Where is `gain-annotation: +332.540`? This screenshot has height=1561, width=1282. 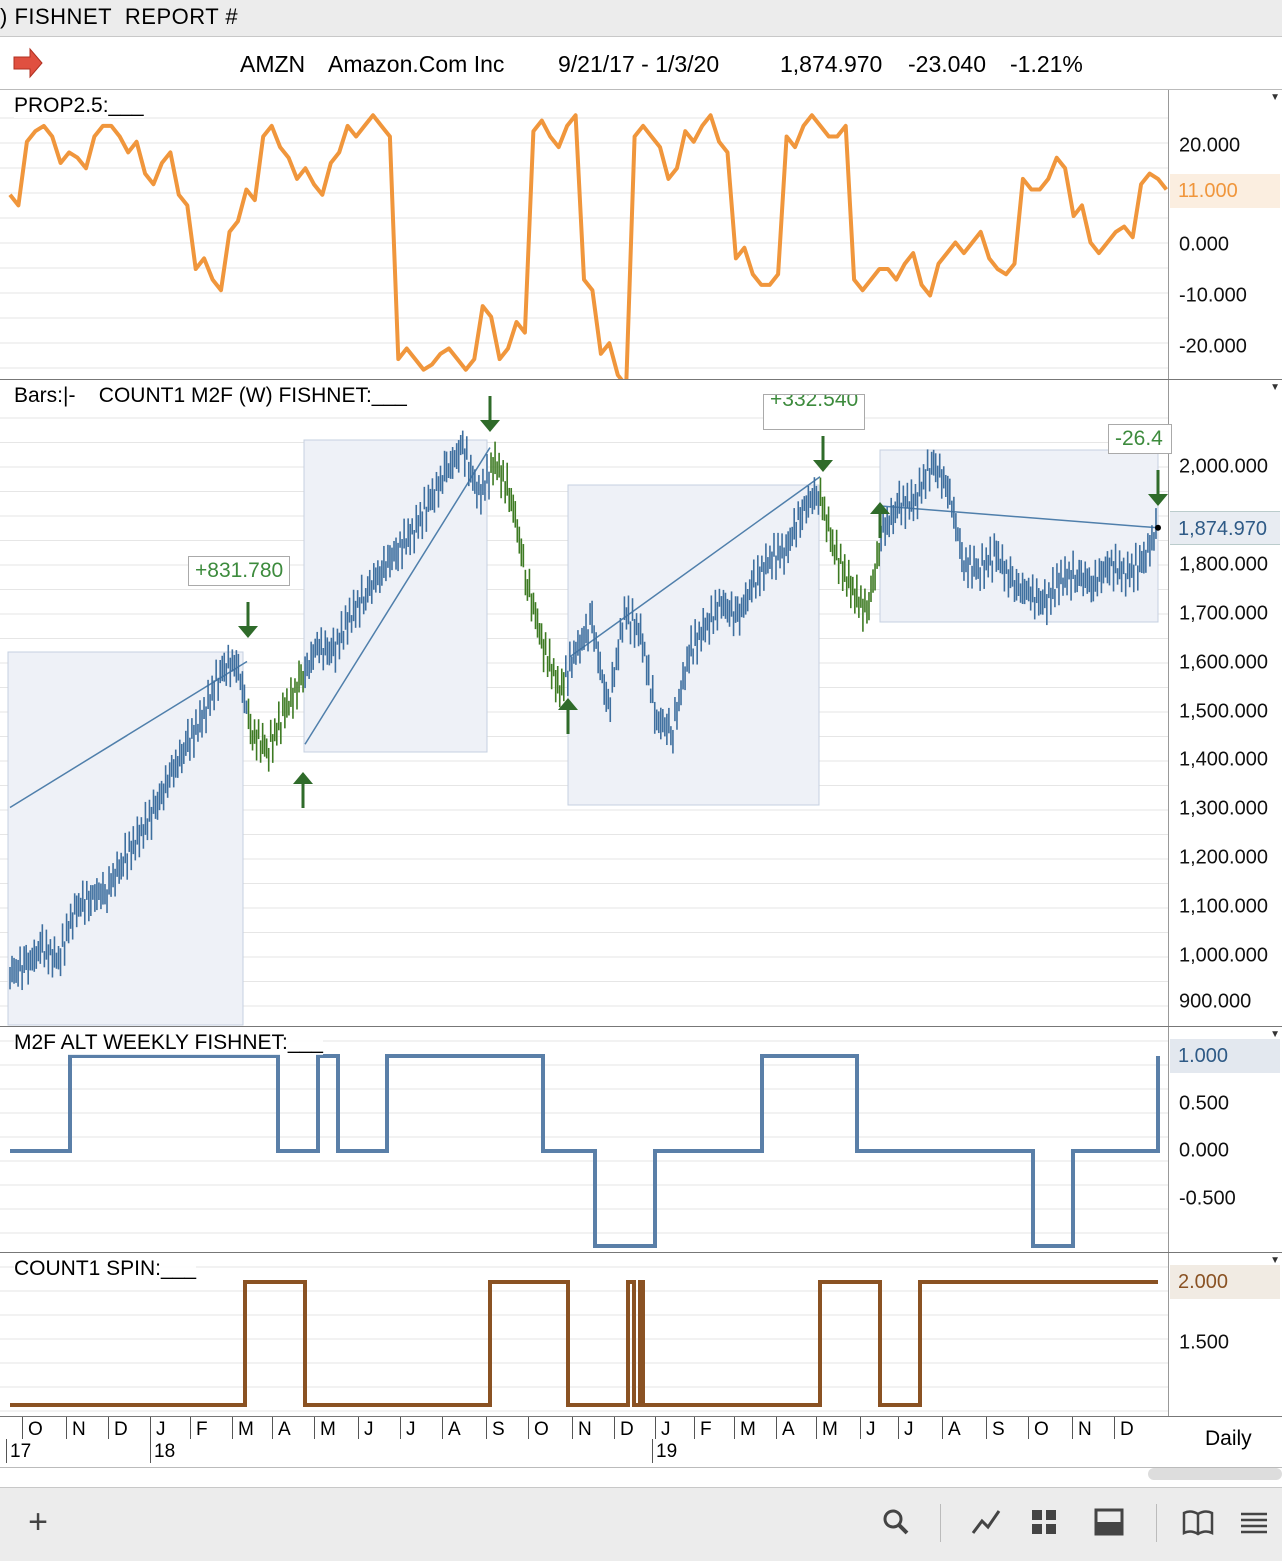
gain-annotation: +332.540 is located at coordinates (814, 412).